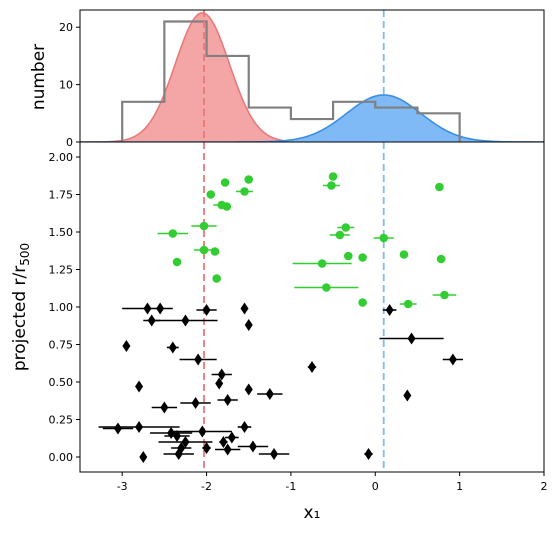 This screenshot has width=558, height=534. What do you see at coordinates (61, 382) in the screenshot?
I see `bottom-ytick-label: 0.50` at bounding box center [61, 382].